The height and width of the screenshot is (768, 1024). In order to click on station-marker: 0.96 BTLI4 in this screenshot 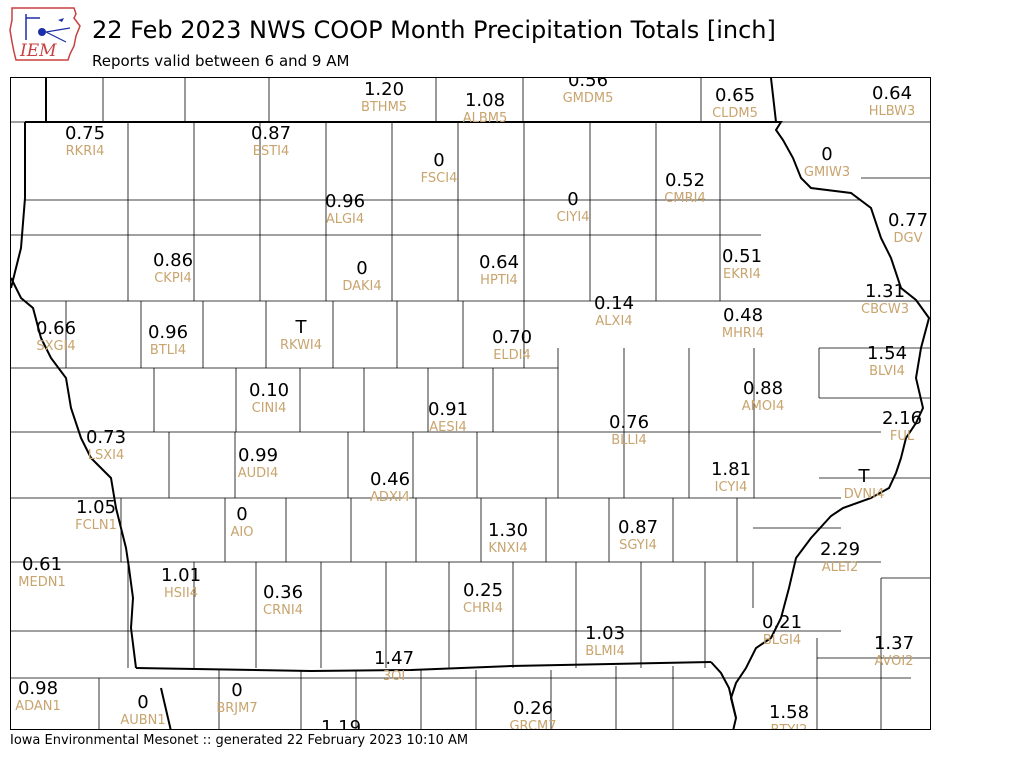, I will do `click(168, 340)`.